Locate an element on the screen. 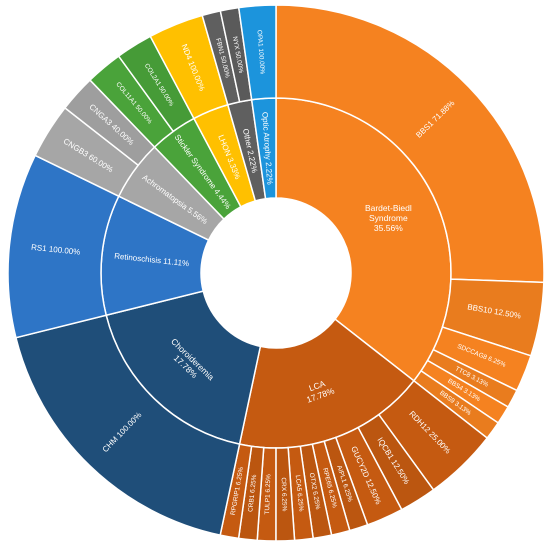 Image resolution: width=550 pixels, height=549 pixels. outer-label-opa1: OPA1 100.00% is located at coordinates (261, 52).